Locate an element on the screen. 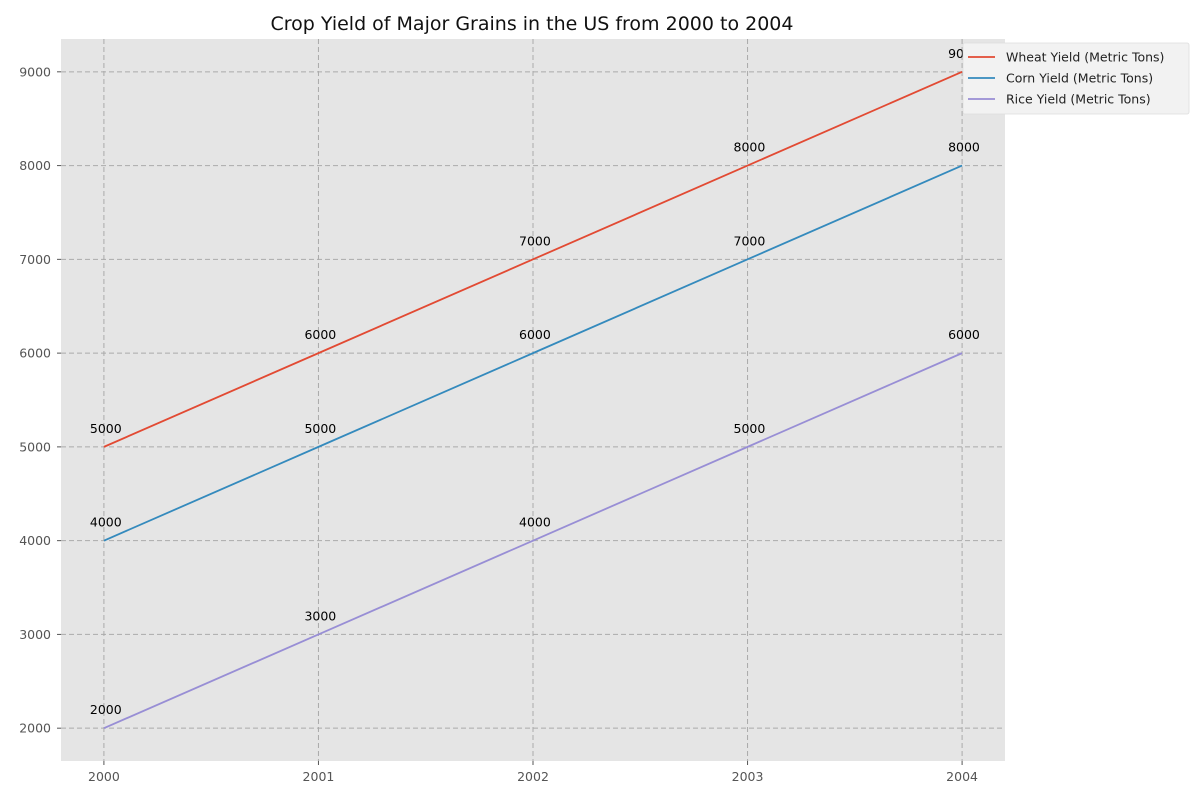 The height and width of the screenshot is (800, 1200). y-tick-label: 5000 is located at coordinates (35, 446).